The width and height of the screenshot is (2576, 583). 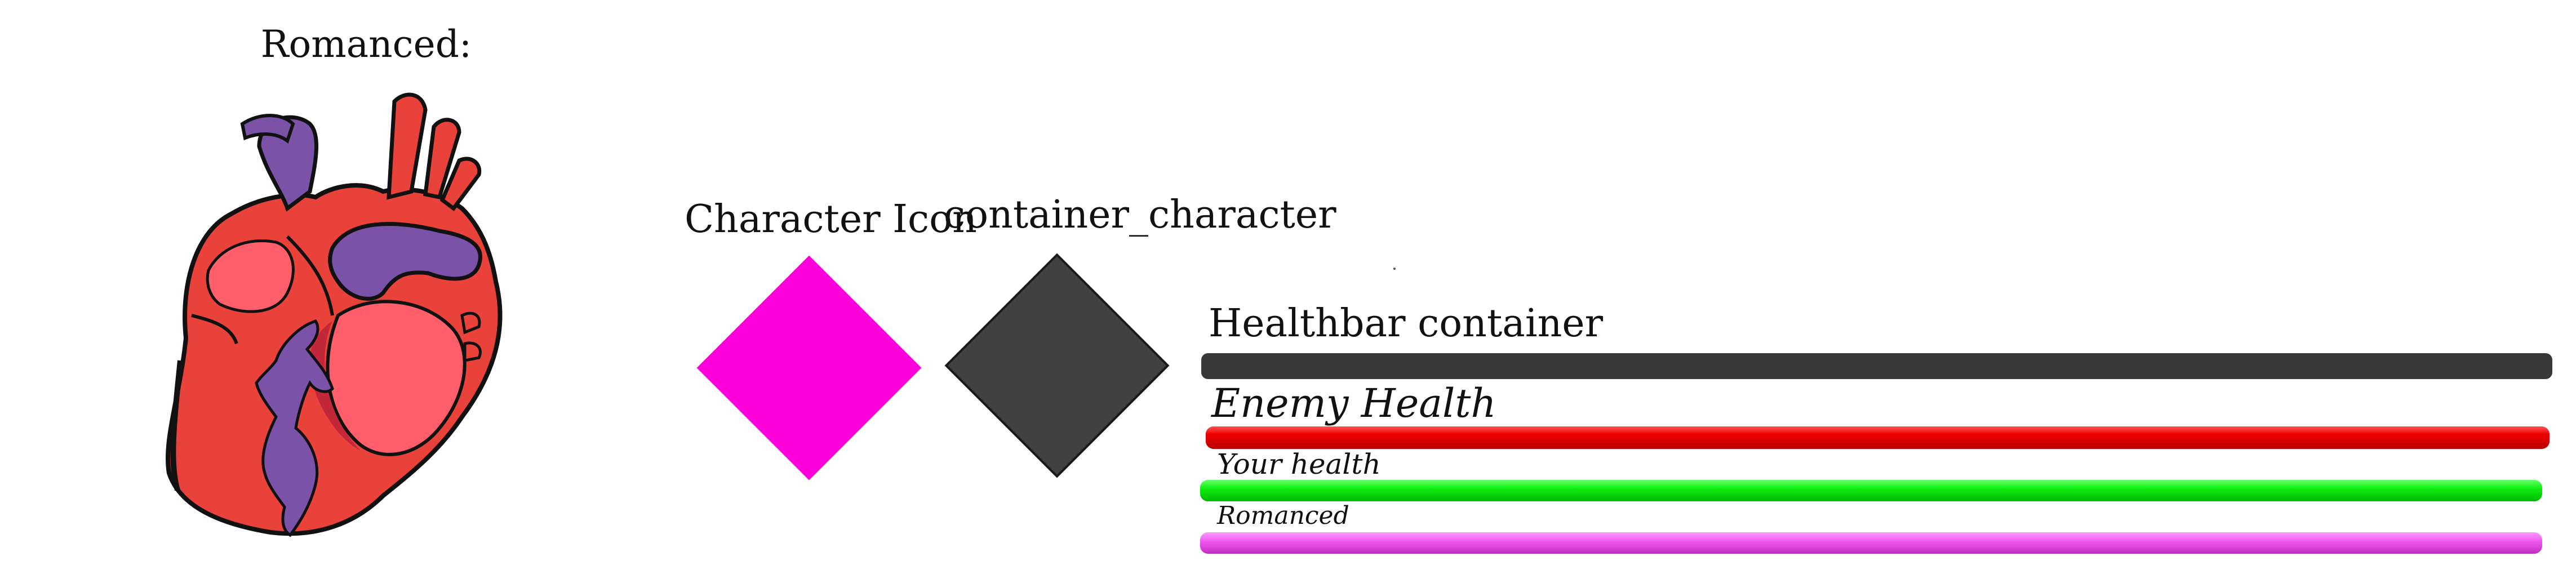 I want to click on character-container-label: container_character, so click(x=1140, y=215).